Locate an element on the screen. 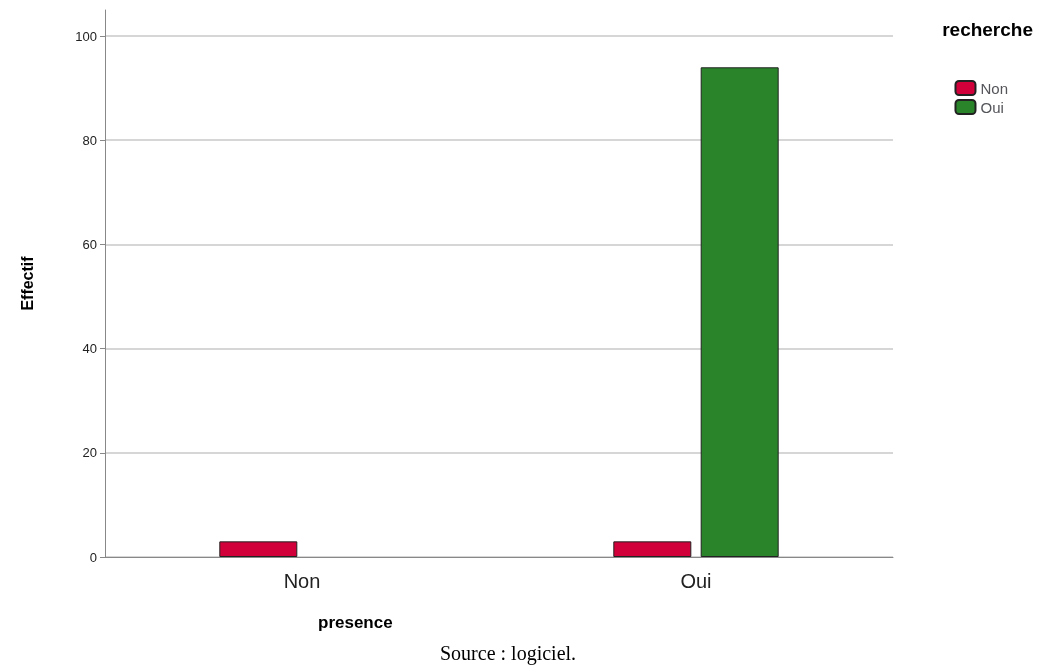 The width and height of the screenshot is (1053, 671). source-note: Source : logiciel. is located at coordinates (508, 653).